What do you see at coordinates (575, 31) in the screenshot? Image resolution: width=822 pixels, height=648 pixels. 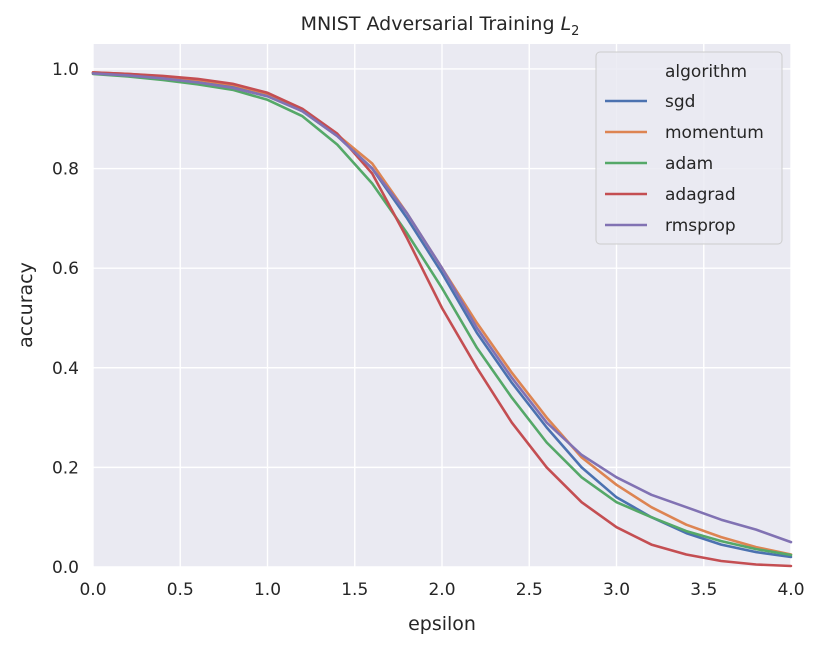 I see `chart-title-math-sub: 2` at bounding box center [575, 31].